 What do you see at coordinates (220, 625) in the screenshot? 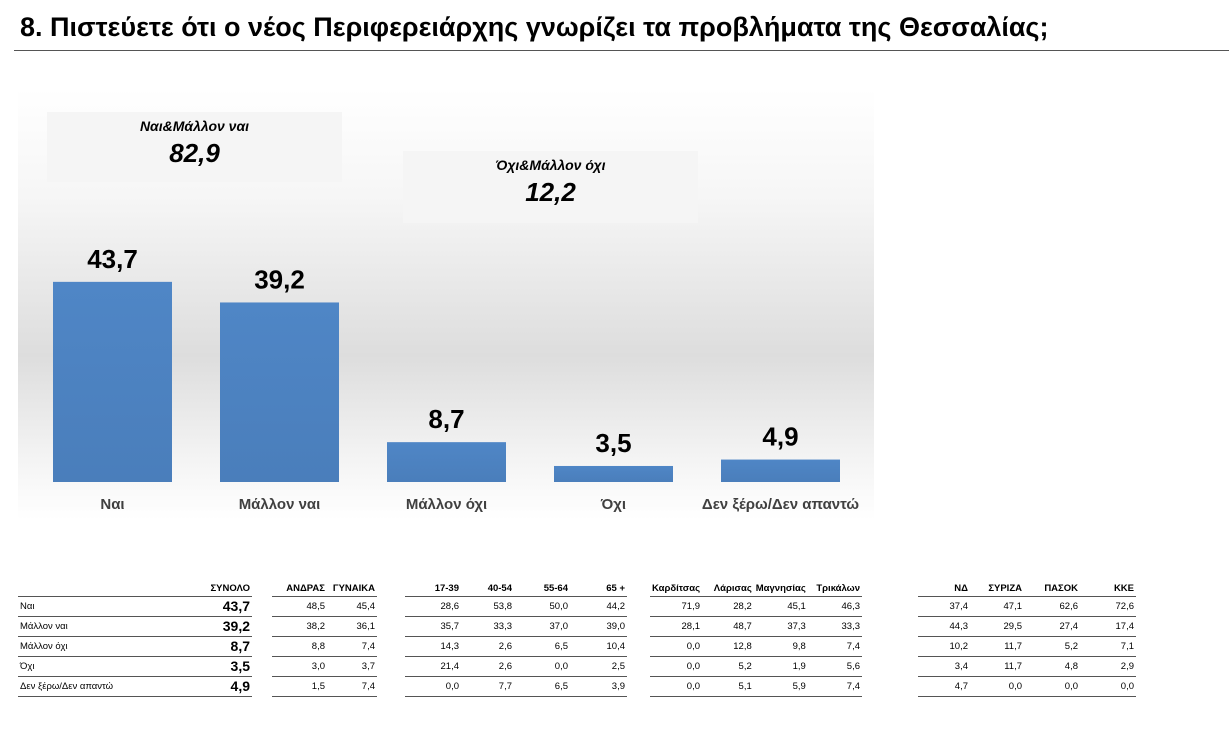
I see `table-cell: 39,2` at bounding box center [220, 625].